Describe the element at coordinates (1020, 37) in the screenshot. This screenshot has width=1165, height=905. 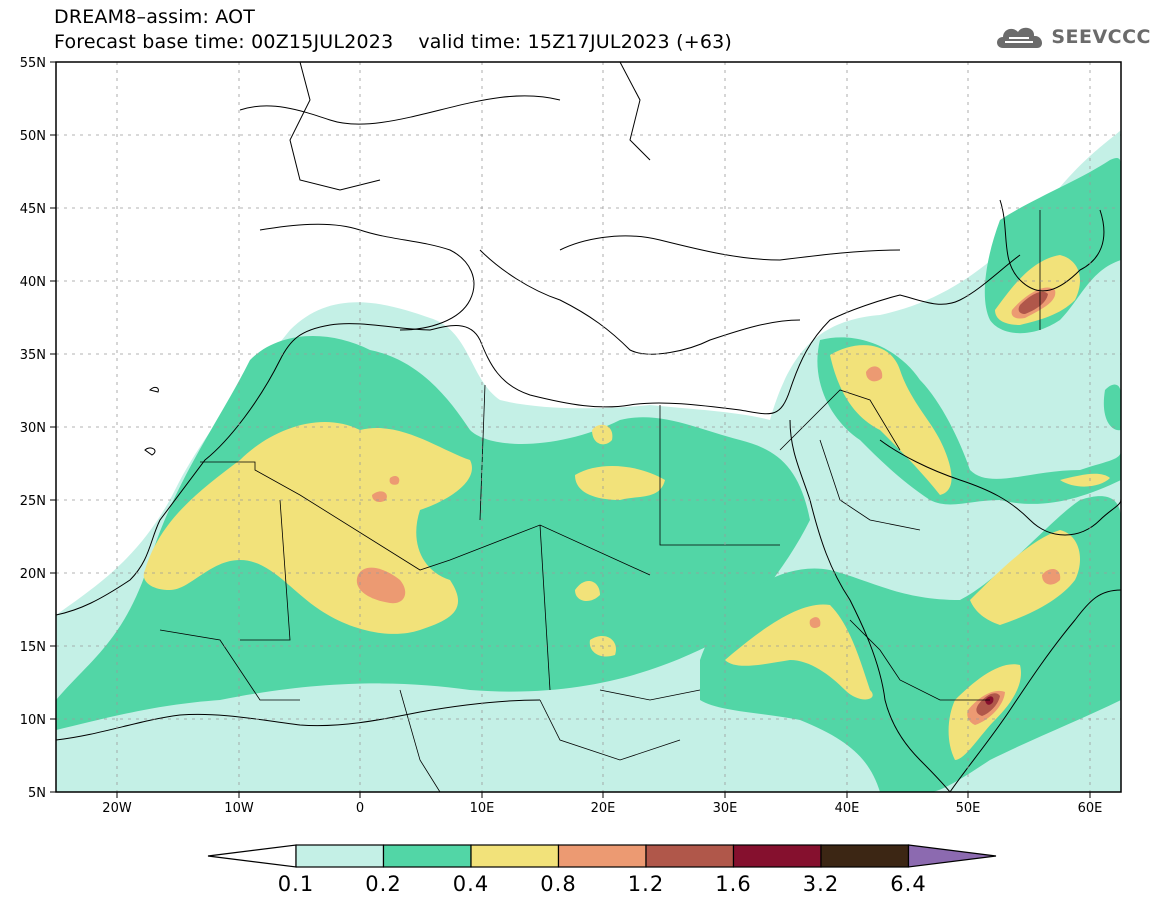
I see `cloud-icon` at that location.